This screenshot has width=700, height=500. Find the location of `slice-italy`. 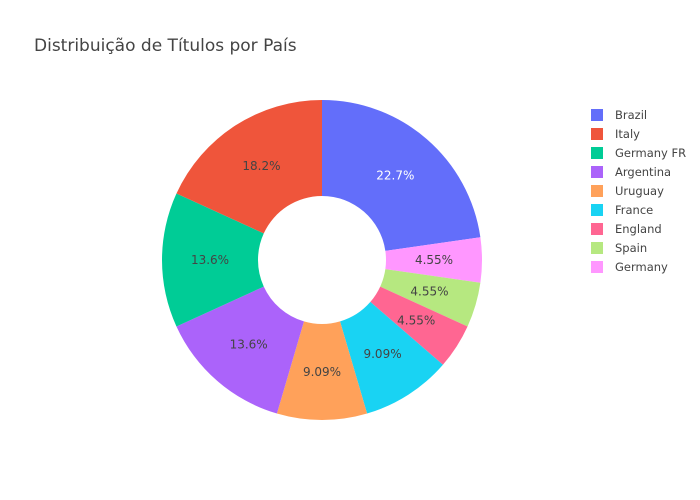

slice-italy is located at coordinates (249, 167).